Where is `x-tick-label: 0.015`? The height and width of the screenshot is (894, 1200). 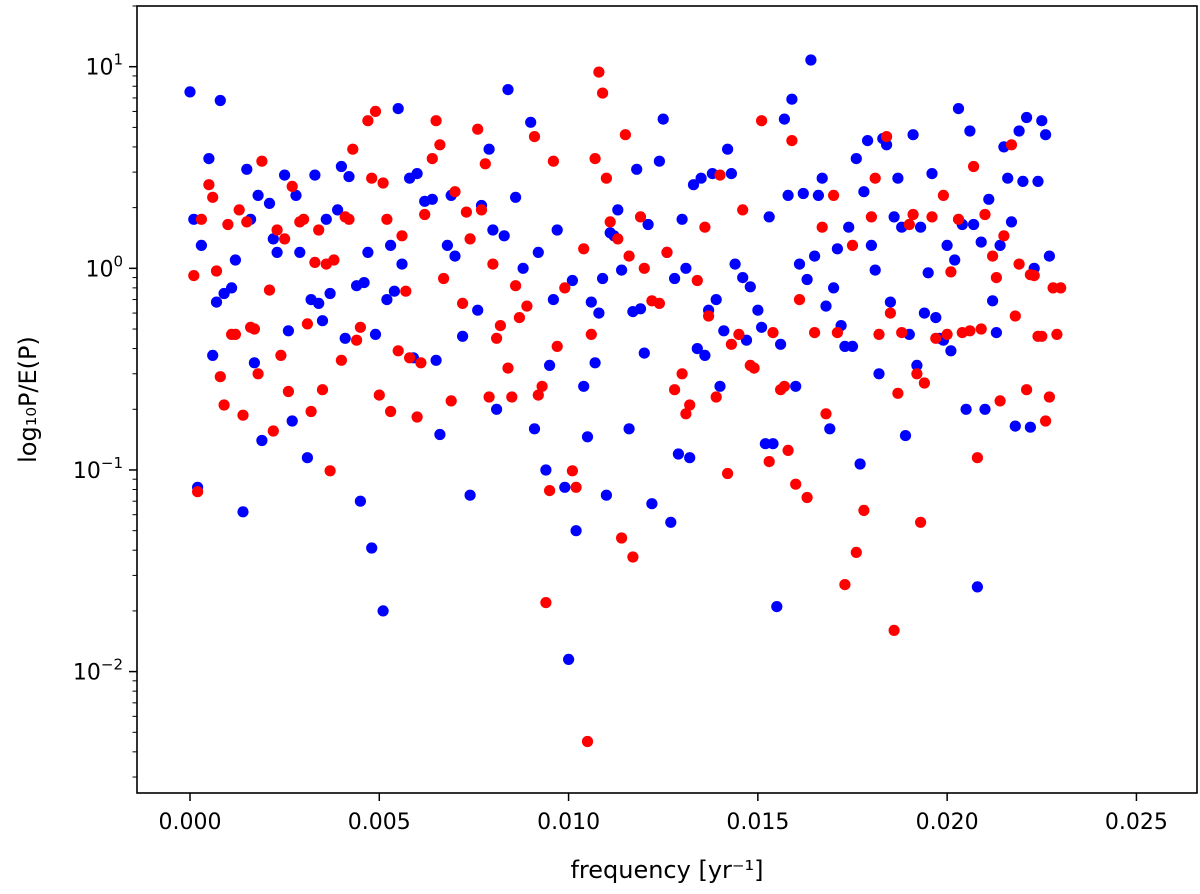
x-tick-label: 0.015 is located at coordinates (757, 822).